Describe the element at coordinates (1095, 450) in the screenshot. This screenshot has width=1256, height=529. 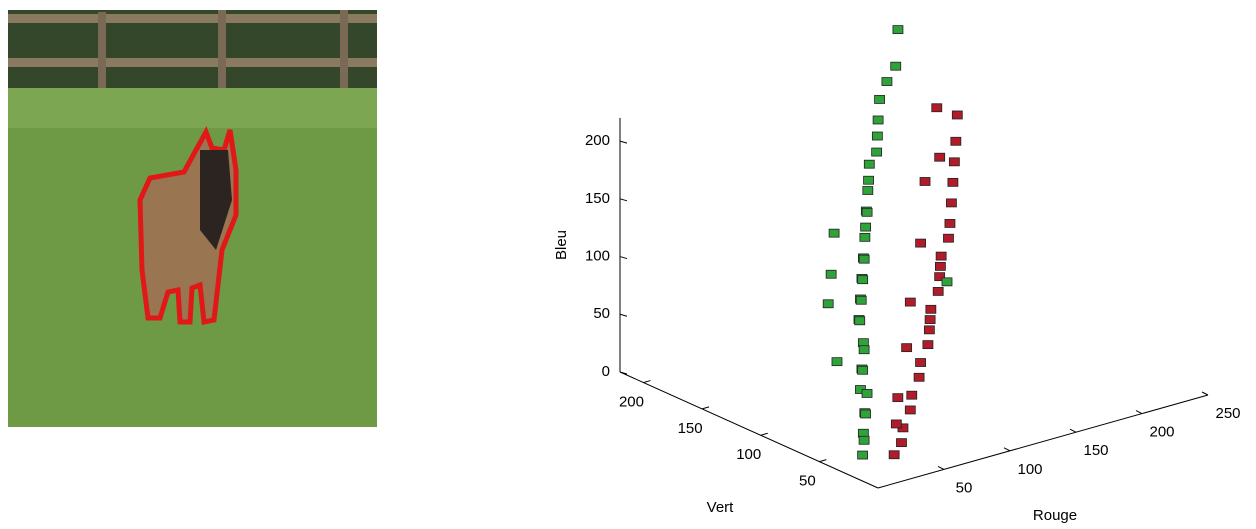
I see `x-tick-label: 150` at that location.